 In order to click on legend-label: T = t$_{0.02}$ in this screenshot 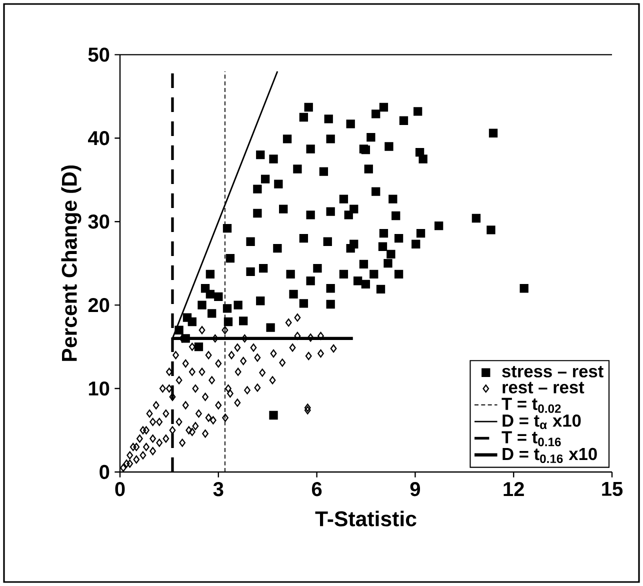, I will do `click(531, 405)`.